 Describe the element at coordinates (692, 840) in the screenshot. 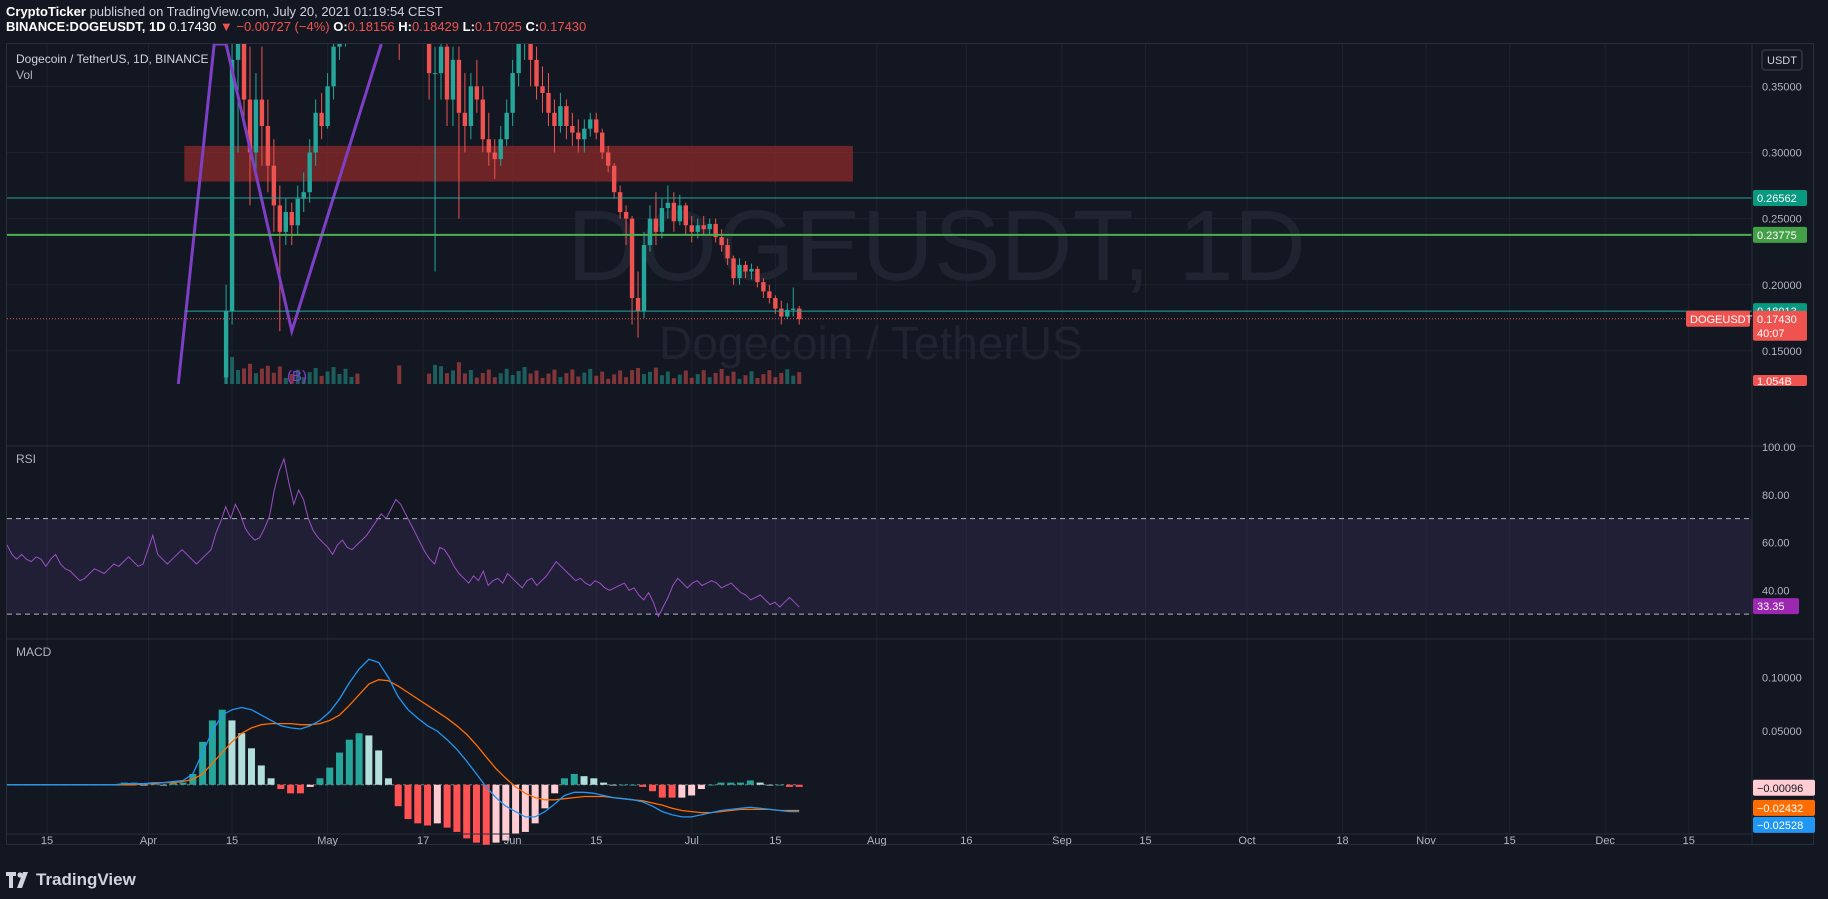

I see `time-tick-label: Jul` at that location.